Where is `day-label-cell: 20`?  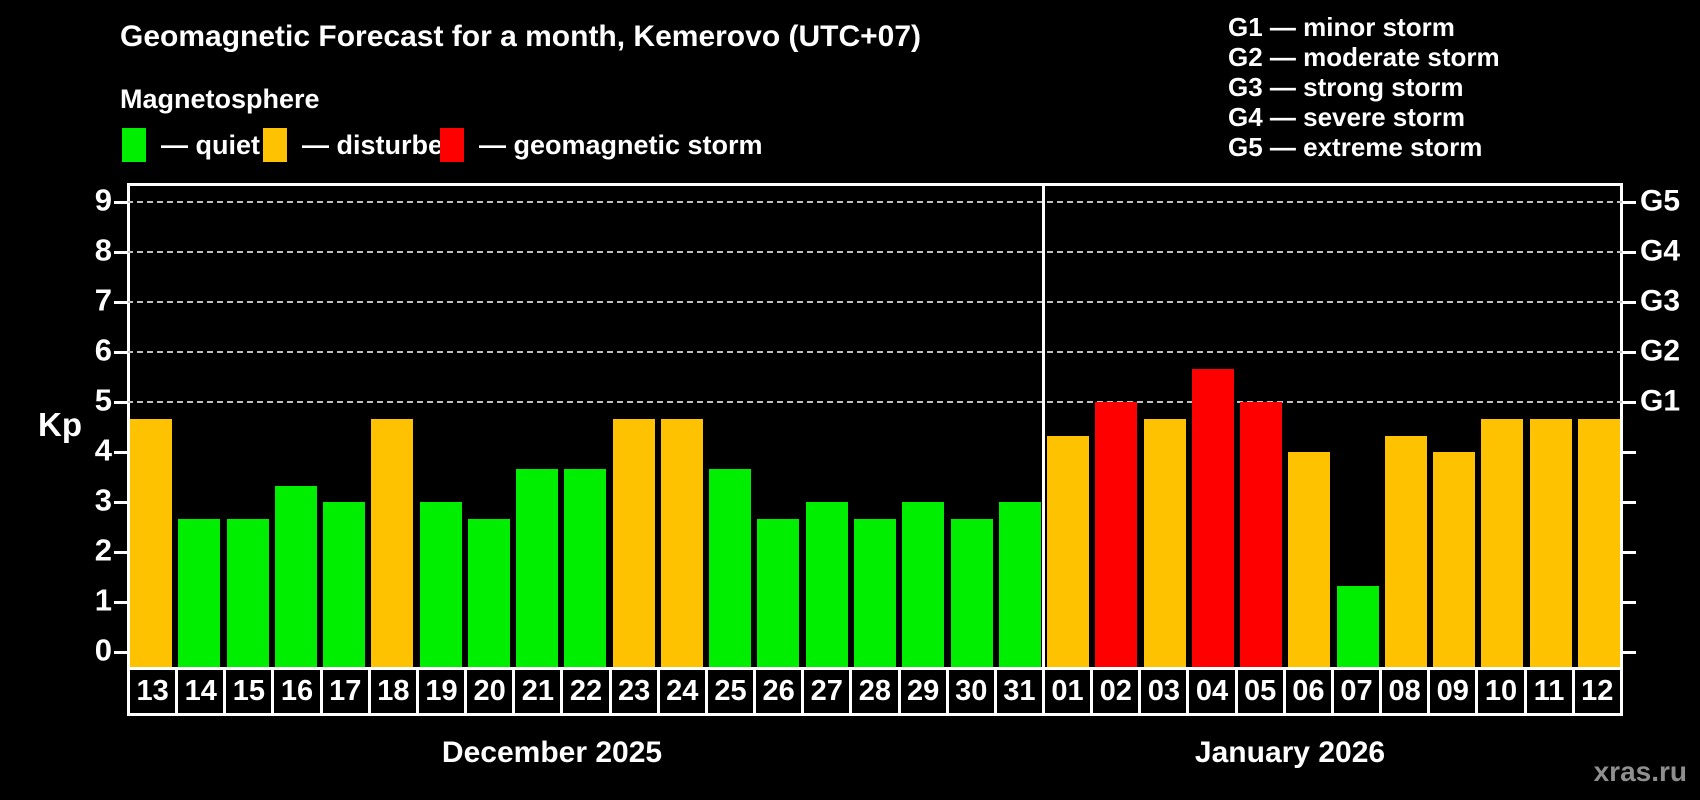 day-label-cell: 20 is located at coordinates (491, 691).